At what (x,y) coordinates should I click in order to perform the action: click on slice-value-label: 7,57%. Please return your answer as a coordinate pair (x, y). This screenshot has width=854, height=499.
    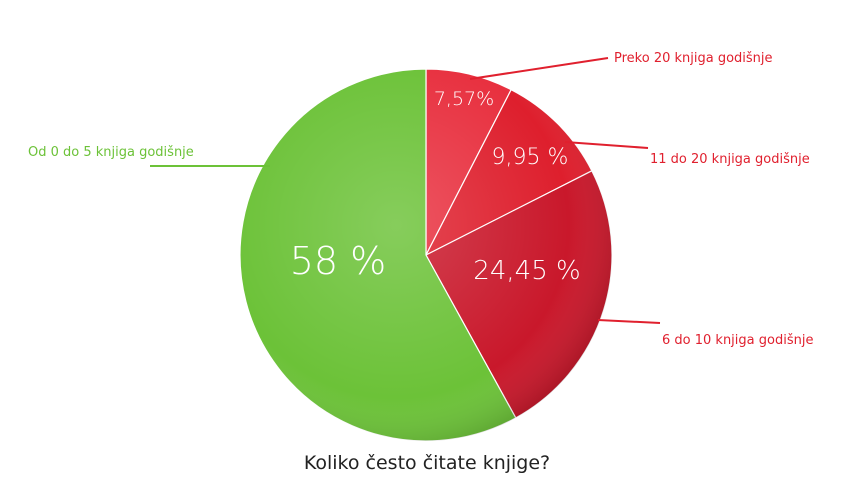
    Looking at the image, I should click on (464, 99).